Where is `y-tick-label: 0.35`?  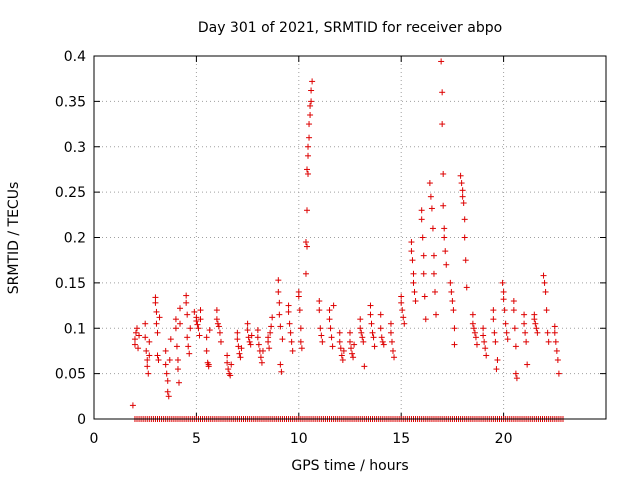 y-tick-label: 0.35 is located at coordinates (70, 102).